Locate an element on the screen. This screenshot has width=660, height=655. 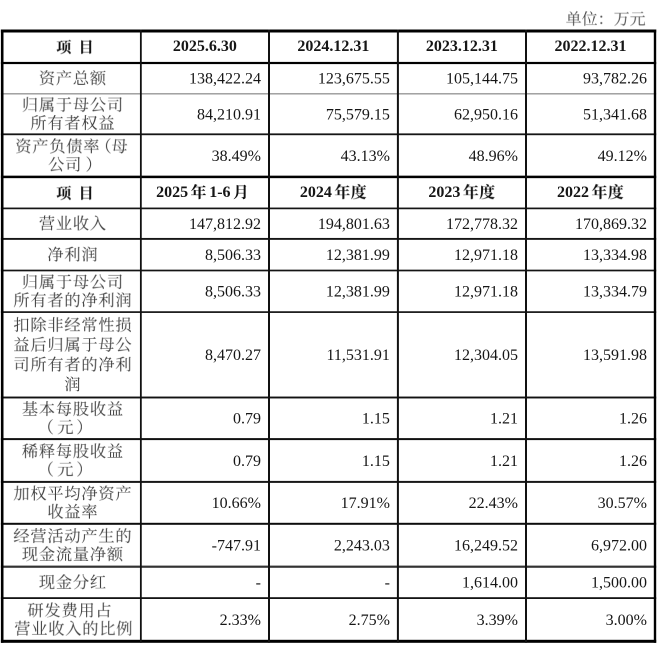
svg-text: 2025.6.30 is located at coordinates (205, 46).